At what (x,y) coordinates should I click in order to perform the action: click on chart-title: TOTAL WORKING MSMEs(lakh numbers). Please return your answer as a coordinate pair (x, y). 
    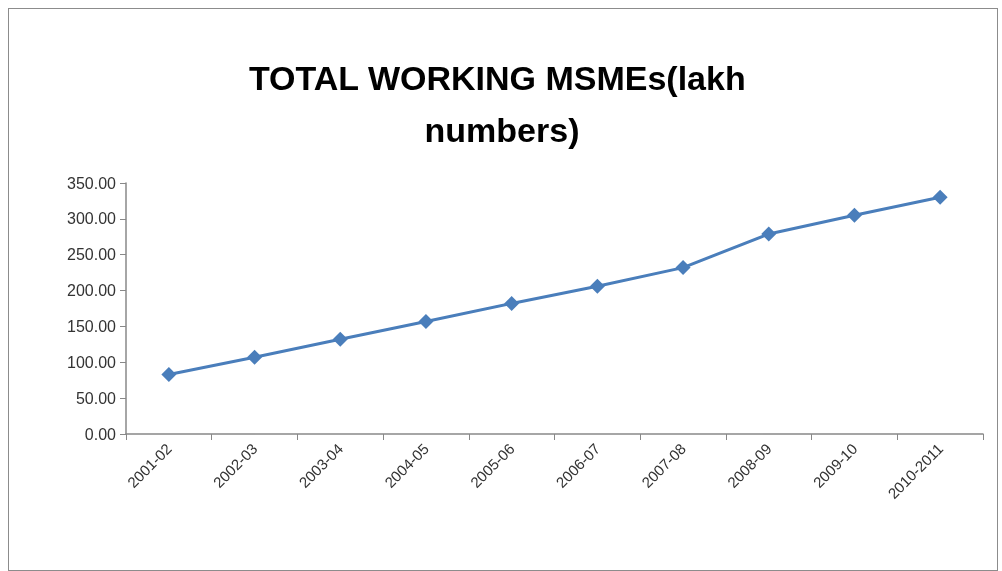
    Looking at the image, I should click on (502, 104).